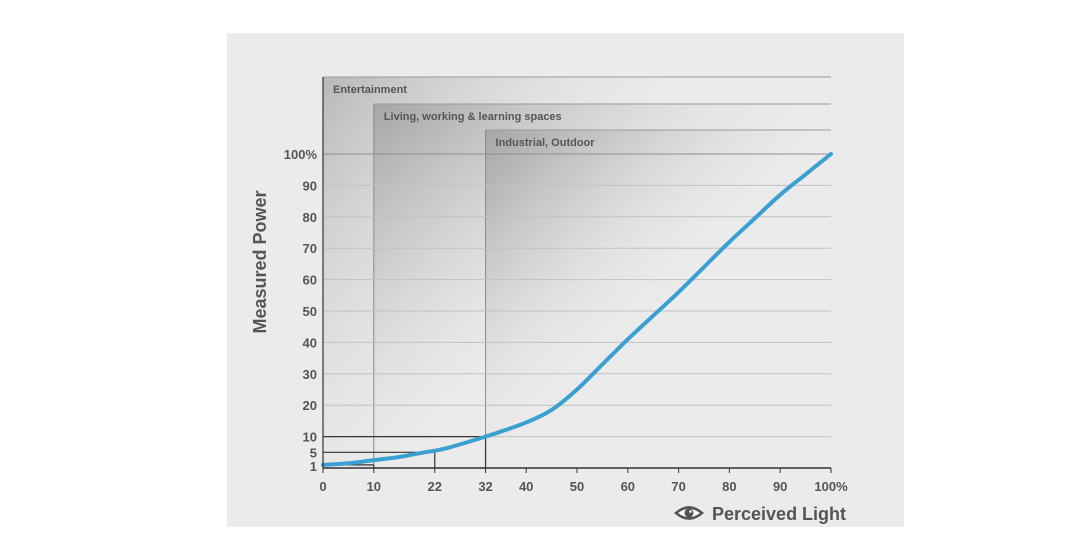  What do you see at coordinates (313, 466) in the screenshot?
I see `y-tick-label: 1` at bounding box center [313, 466].